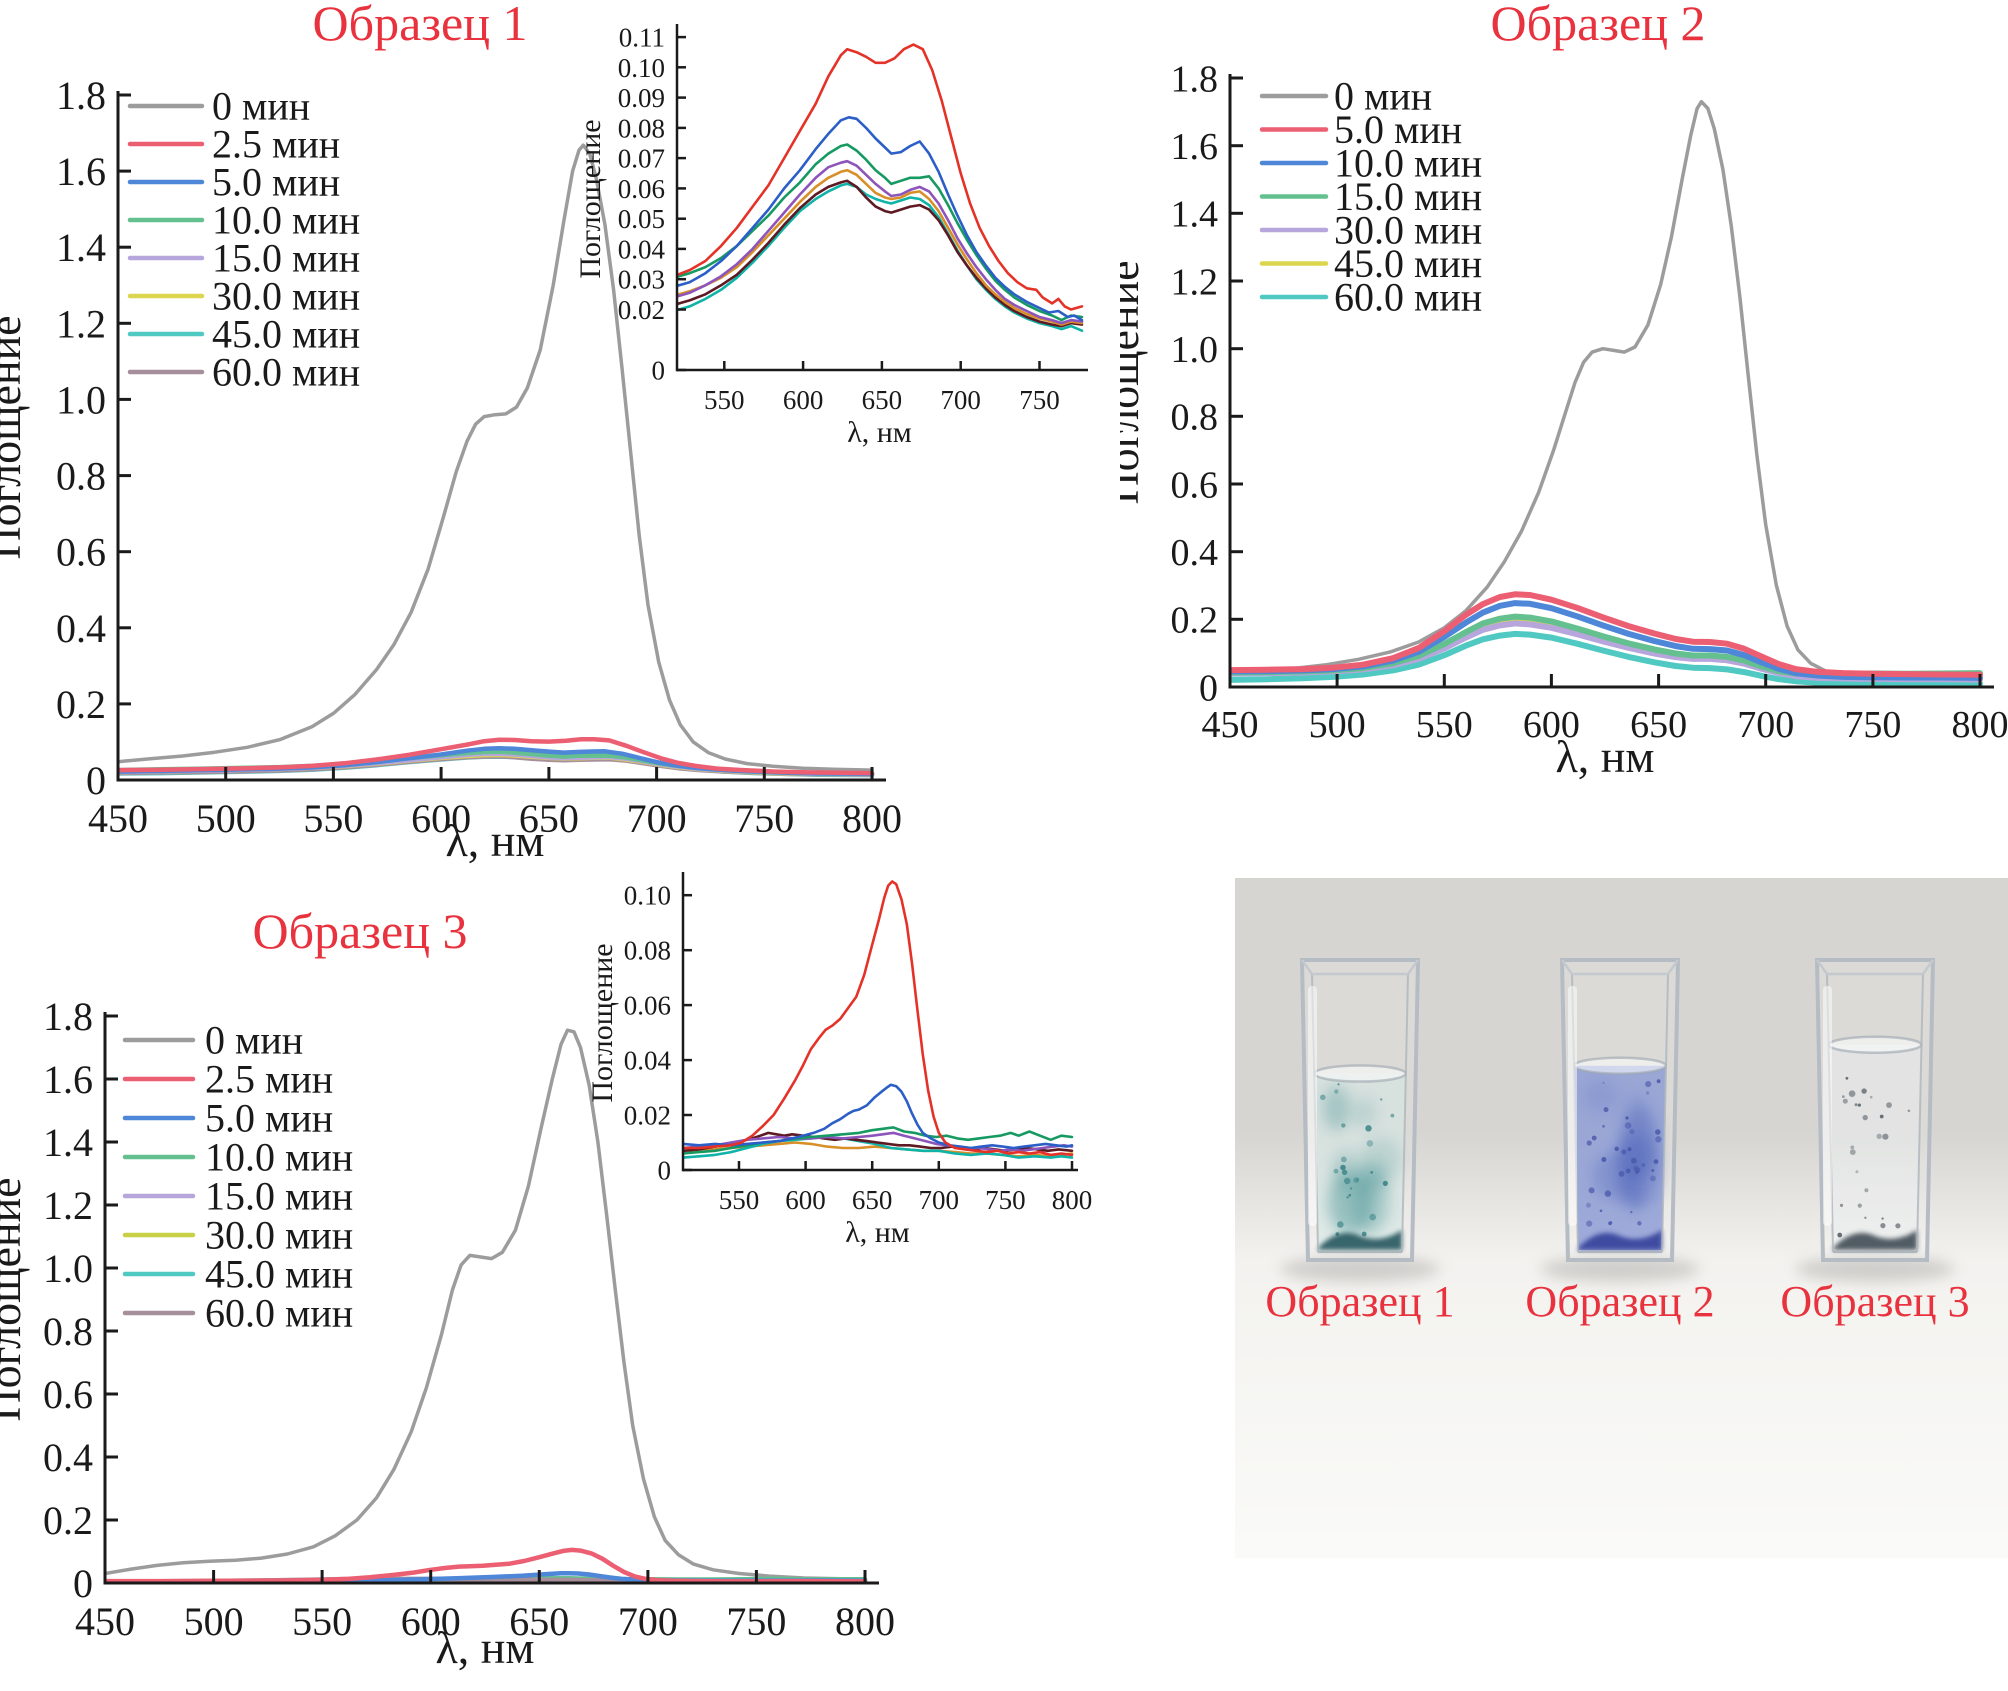  Describe the element at coordinates (647, 951) in the screenshot. I see `y-tick-label: 0.08` at that location.